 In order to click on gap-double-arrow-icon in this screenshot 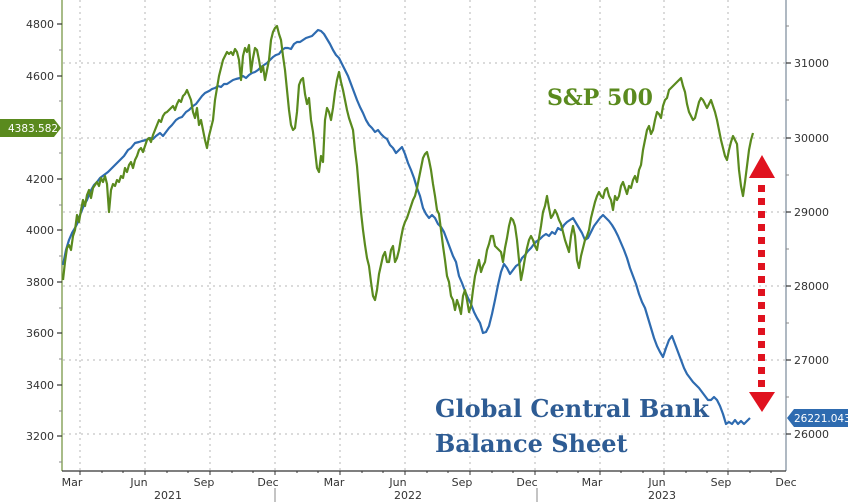, I will do `click(762, 283)`.